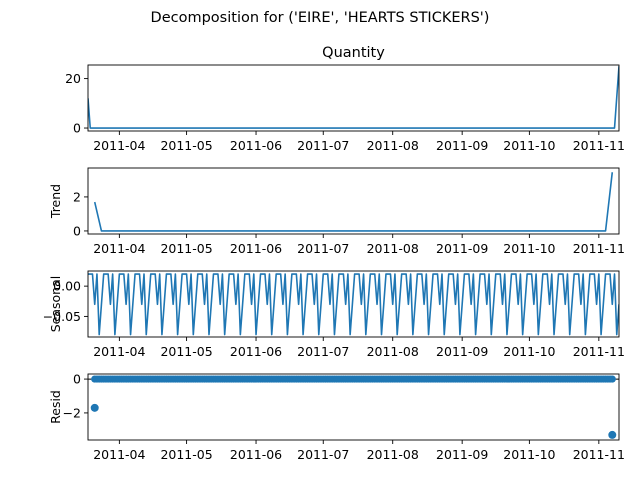 The image size is (640, 480). What do you see at coordinates (67, 286) in the screenshot?
I see `y-tick-label: 0.00` at bounding box center [67, 286].